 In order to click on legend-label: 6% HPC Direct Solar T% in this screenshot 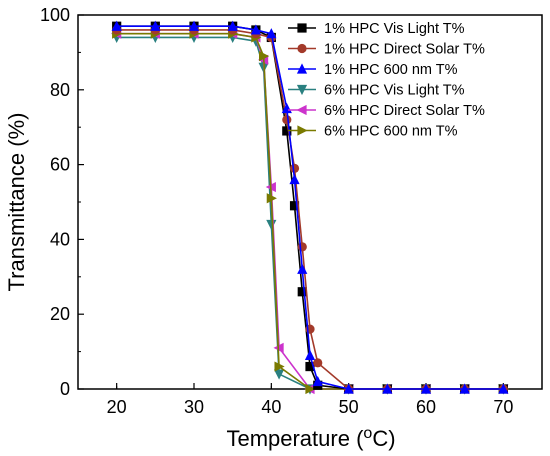, I will do `click(404, 111)`.